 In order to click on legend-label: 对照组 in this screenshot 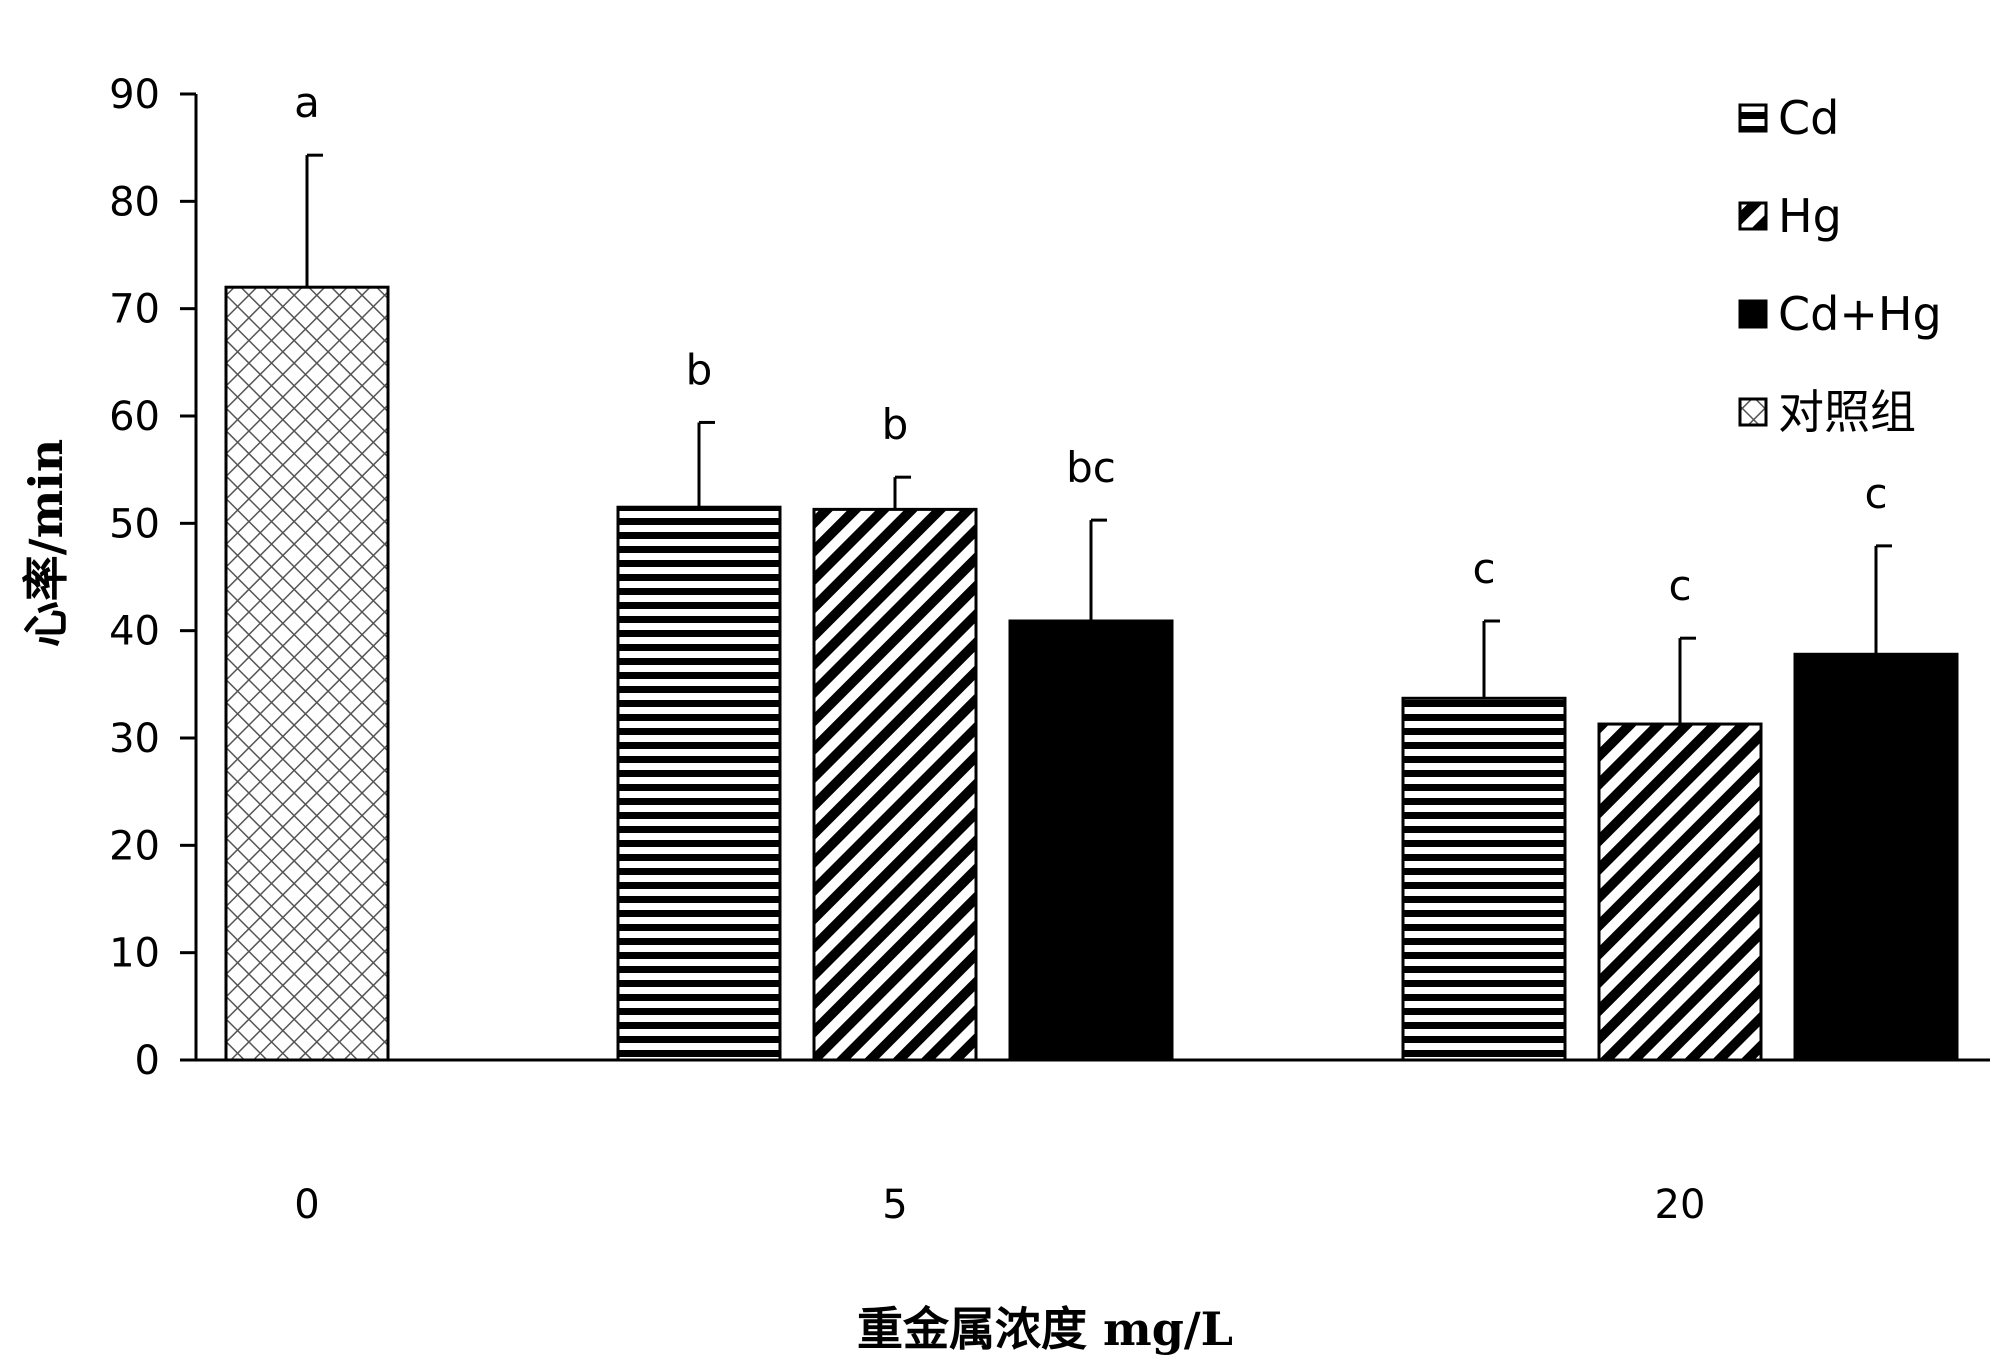, I will do `click(1847, 412)`.